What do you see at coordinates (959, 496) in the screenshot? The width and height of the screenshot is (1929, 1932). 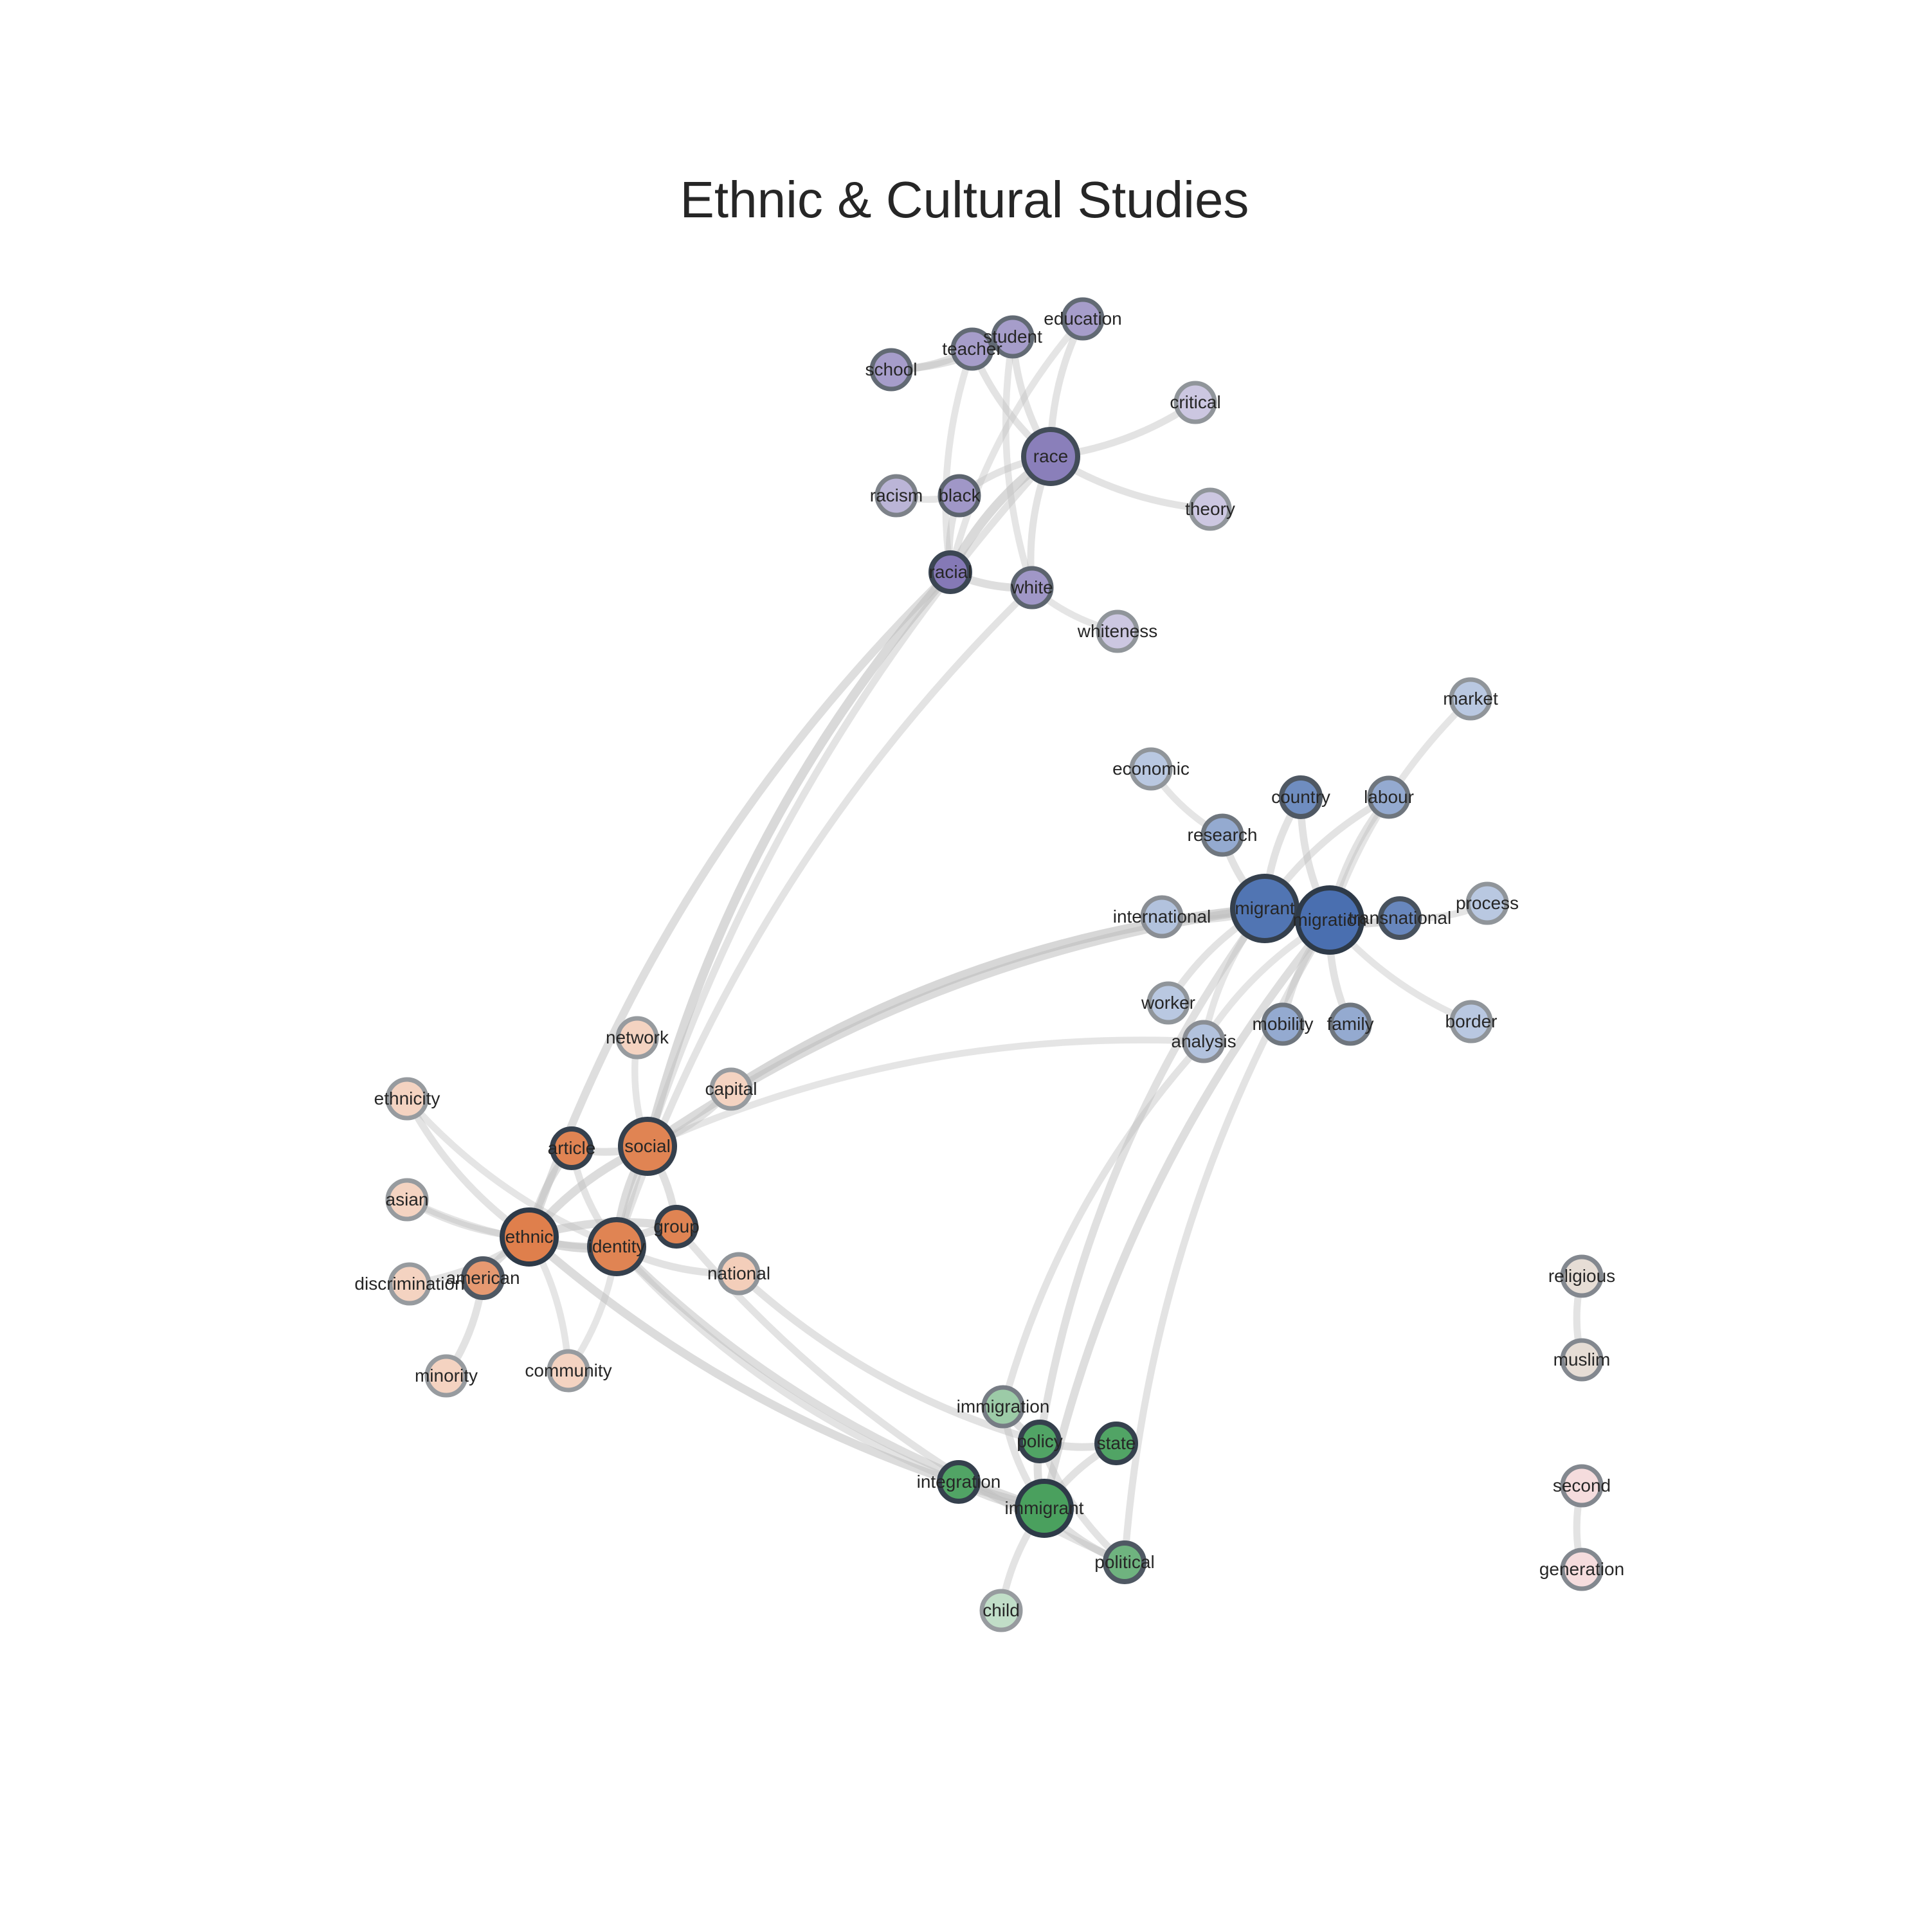 I see `node-black` at bounding box center [959, 496].